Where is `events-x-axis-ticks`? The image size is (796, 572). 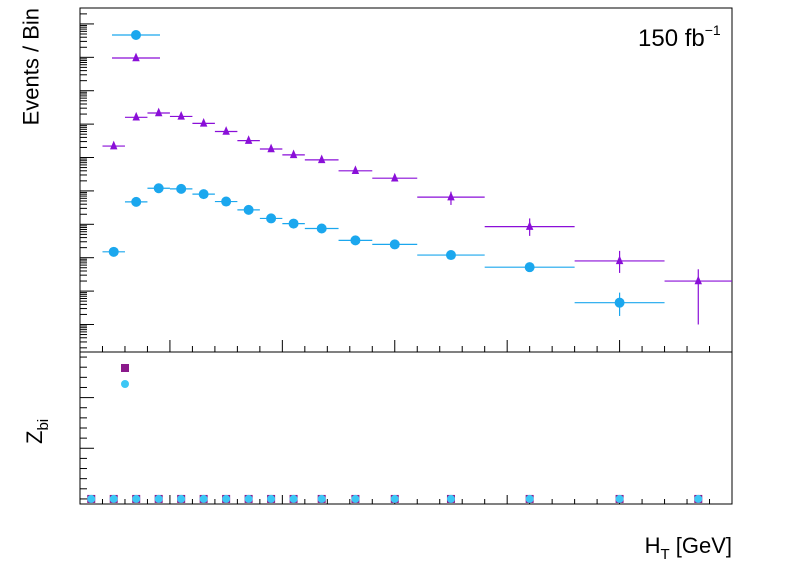 events-x-axis-ticks is located at coordinates (406, 346).